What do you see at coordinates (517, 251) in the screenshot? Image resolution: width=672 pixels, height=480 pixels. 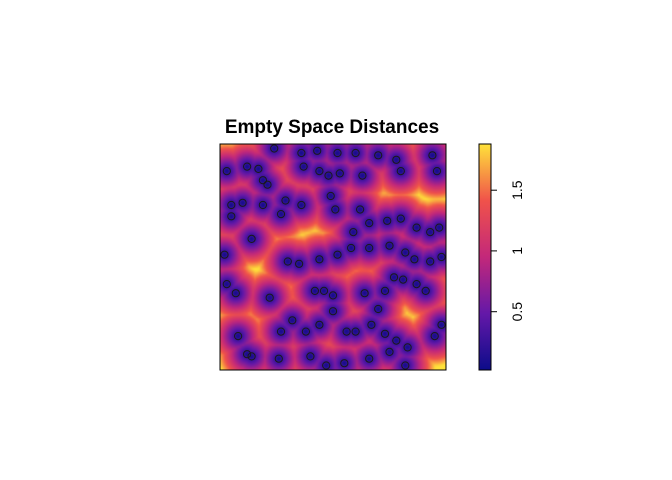 I see `legend-tick-label: 1` at bounding box center [517, 251].